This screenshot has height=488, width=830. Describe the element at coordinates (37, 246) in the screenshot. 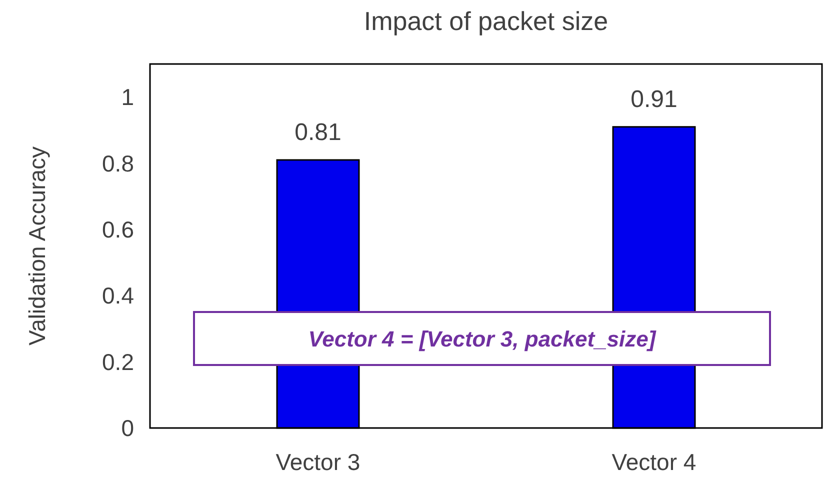

I see `y-axis-title: Validation Accuracy` at that location.